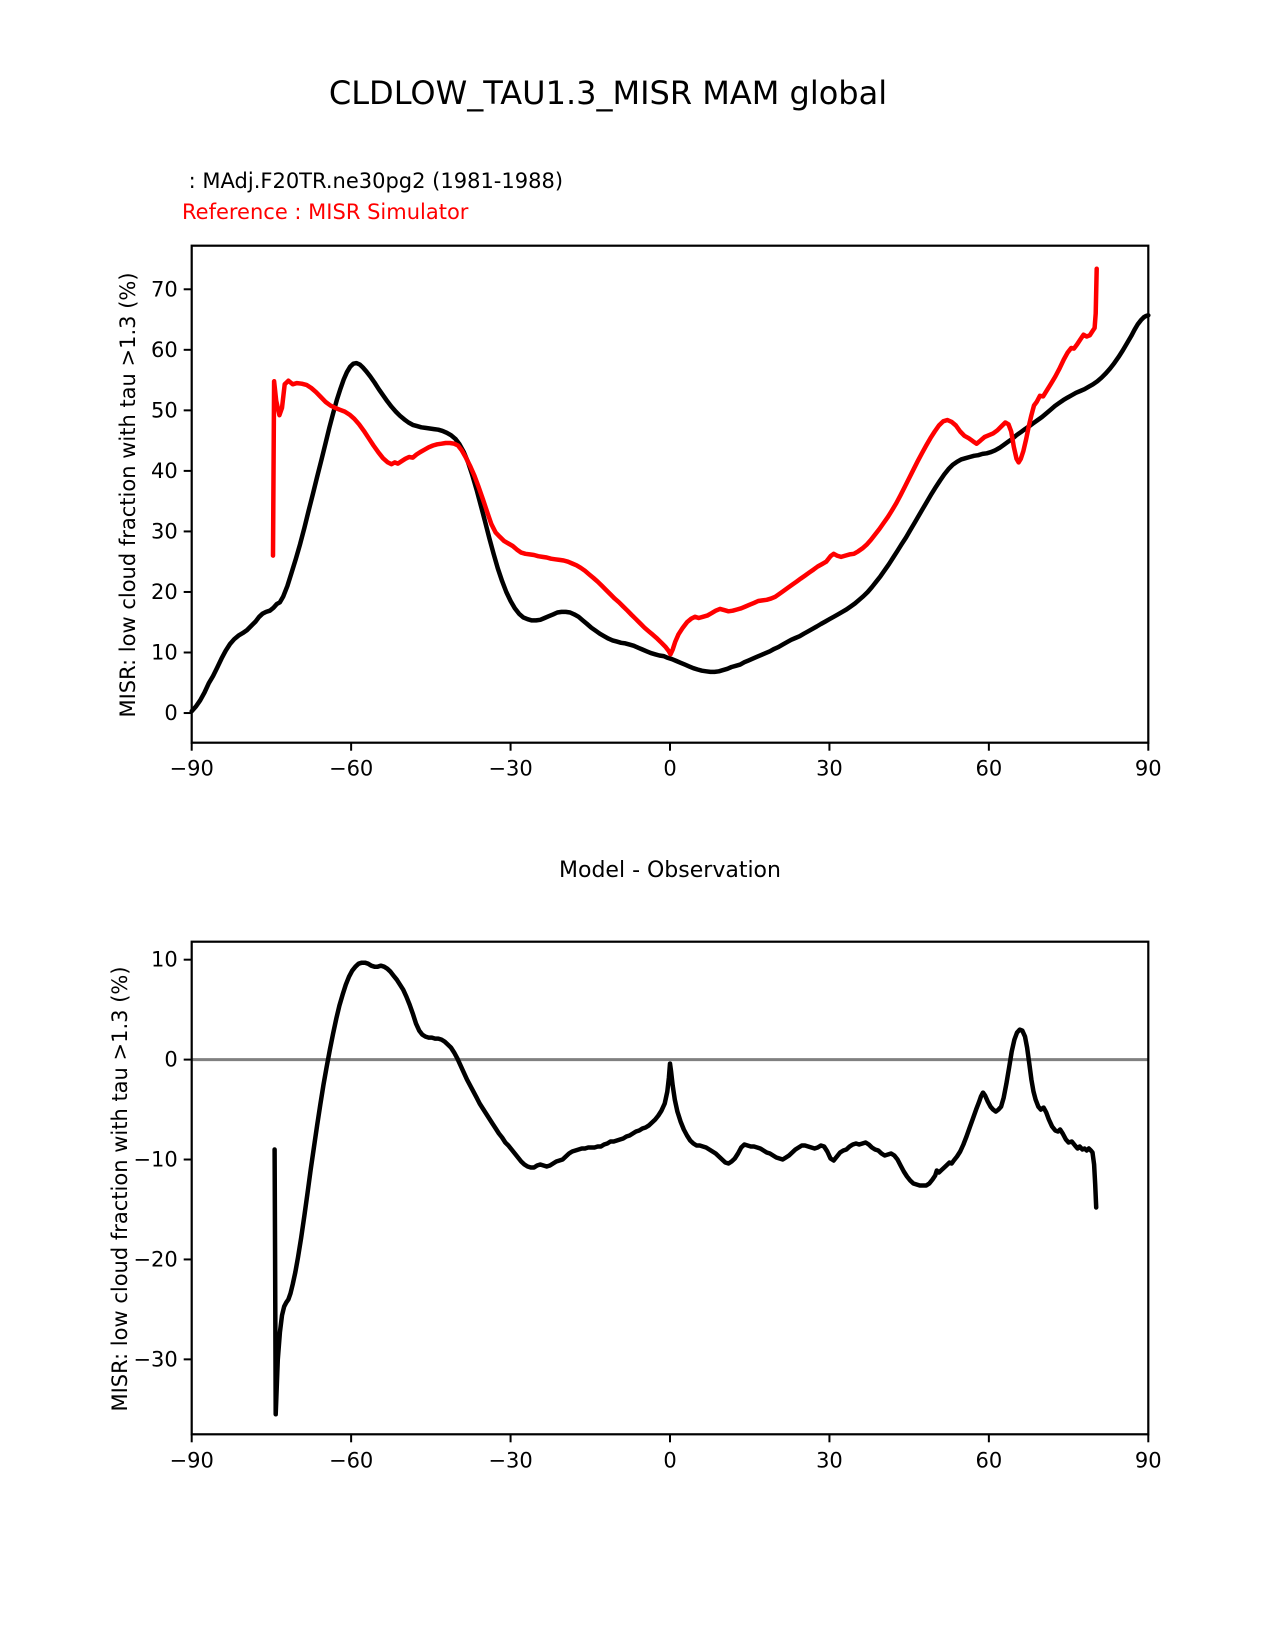  What do you see at coordinates (373, 181) in the screenshot?
I see `legend-model-label: : MAdj.F20TR.ne30pg2 (1981-1988)` at bounding box center [373, 181].